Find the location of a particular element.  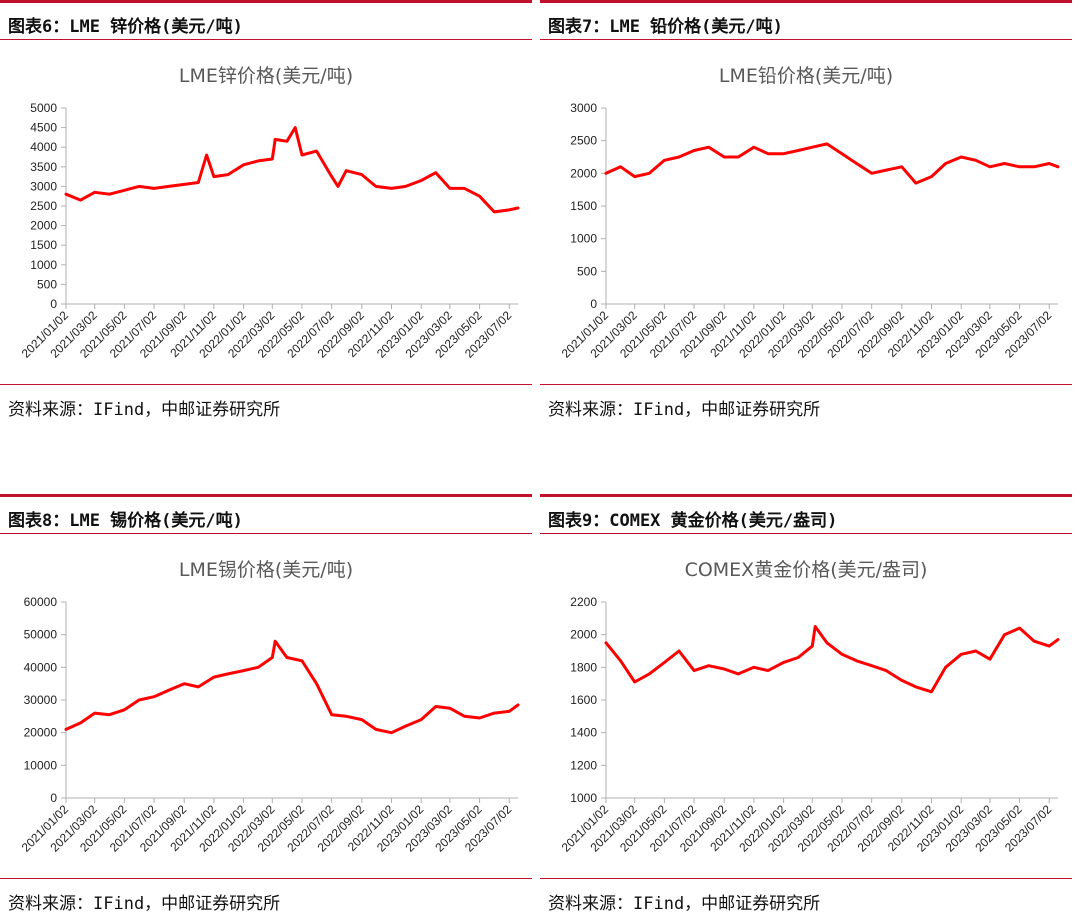

y-tick-label: 4000 is located at coordinates (43, 147).